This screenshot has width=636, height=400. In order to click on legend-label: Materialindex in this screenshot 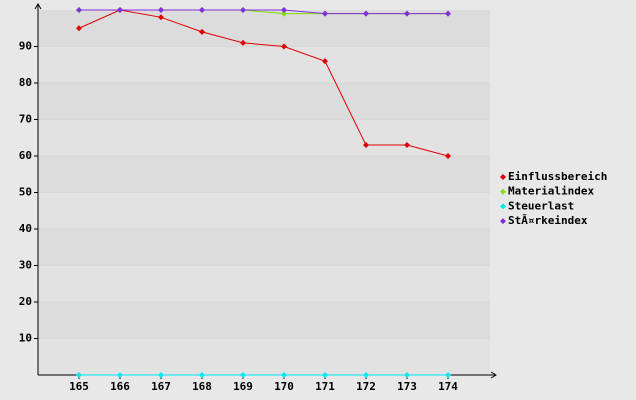, I will do `click(551, 191)`.